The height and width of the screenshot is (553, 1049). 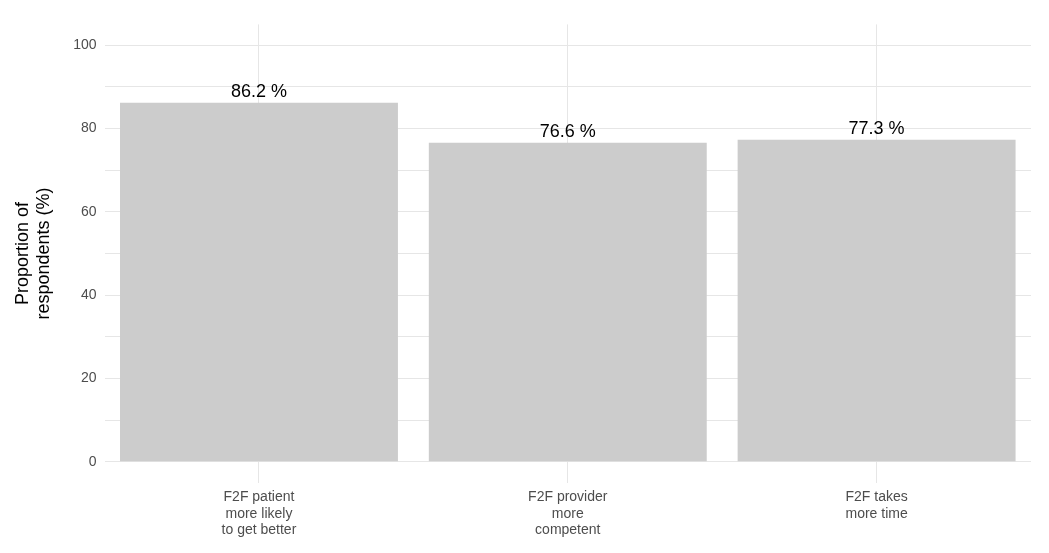 I want to click on y-tick-label: 60, so click(x=88, y=210).